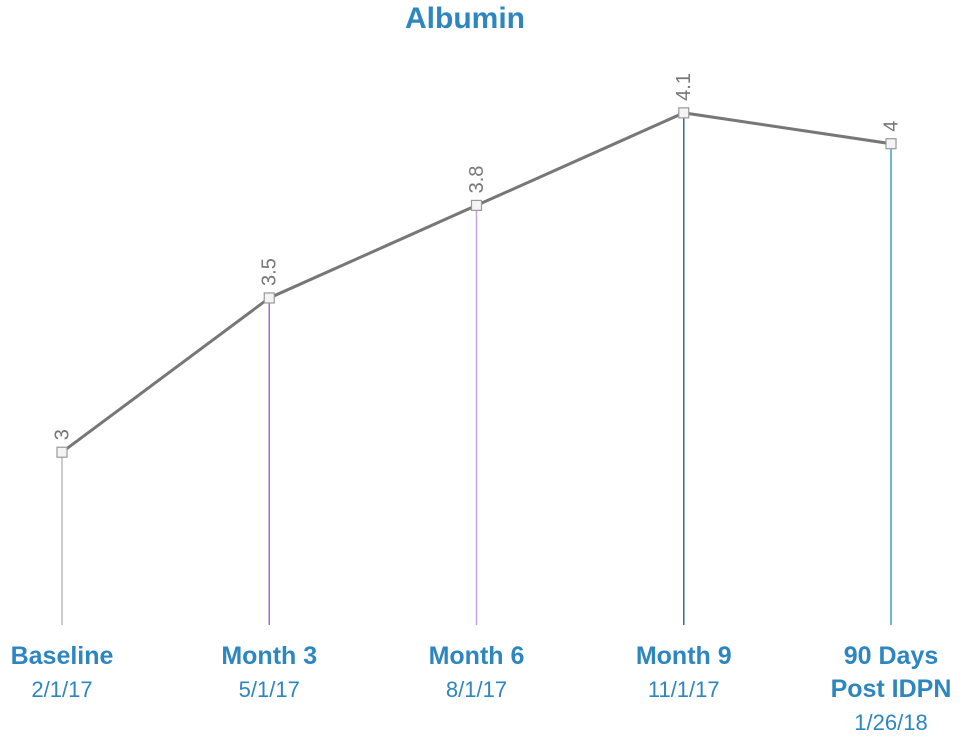 The width and height of the screenshot is (960, 740). Describe the element at coordinates (477, 180) in the screenshot. I see `value-label: 3.8` at that location.